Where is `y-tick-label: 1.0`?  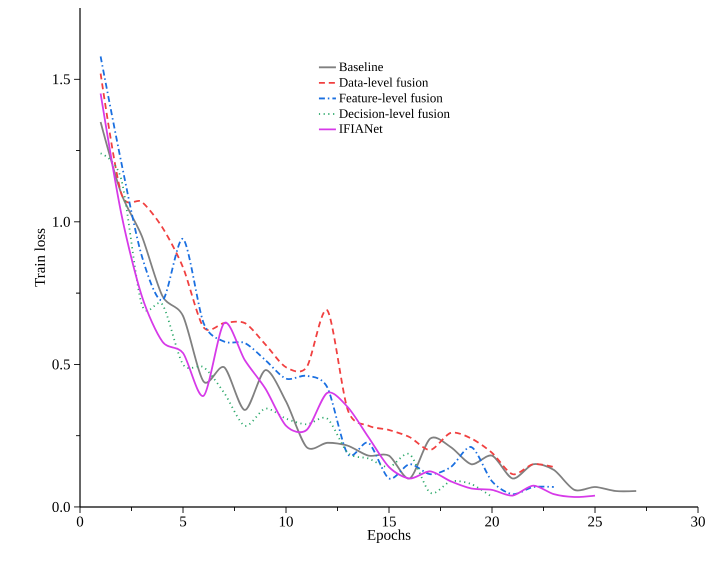 y-tick-label: 1.0 is located at coordinates (61, 221).